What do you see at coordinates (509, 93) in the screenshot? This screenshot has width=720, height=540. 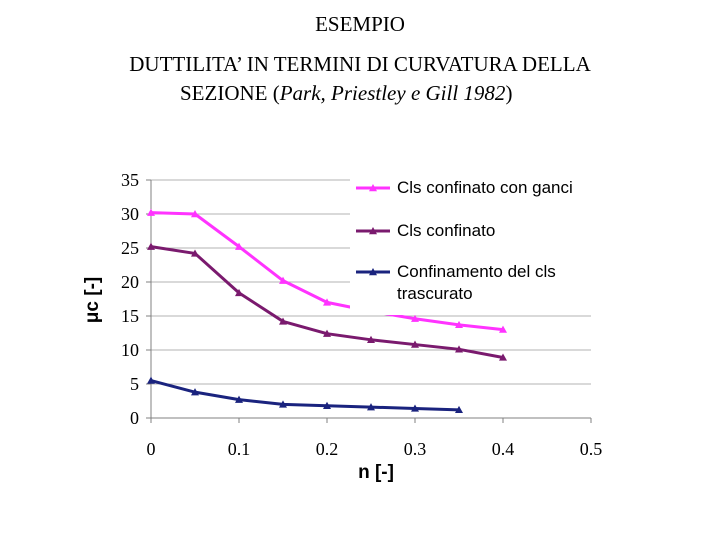 I see `title-suffix: )` at bounding box center [509, 93].